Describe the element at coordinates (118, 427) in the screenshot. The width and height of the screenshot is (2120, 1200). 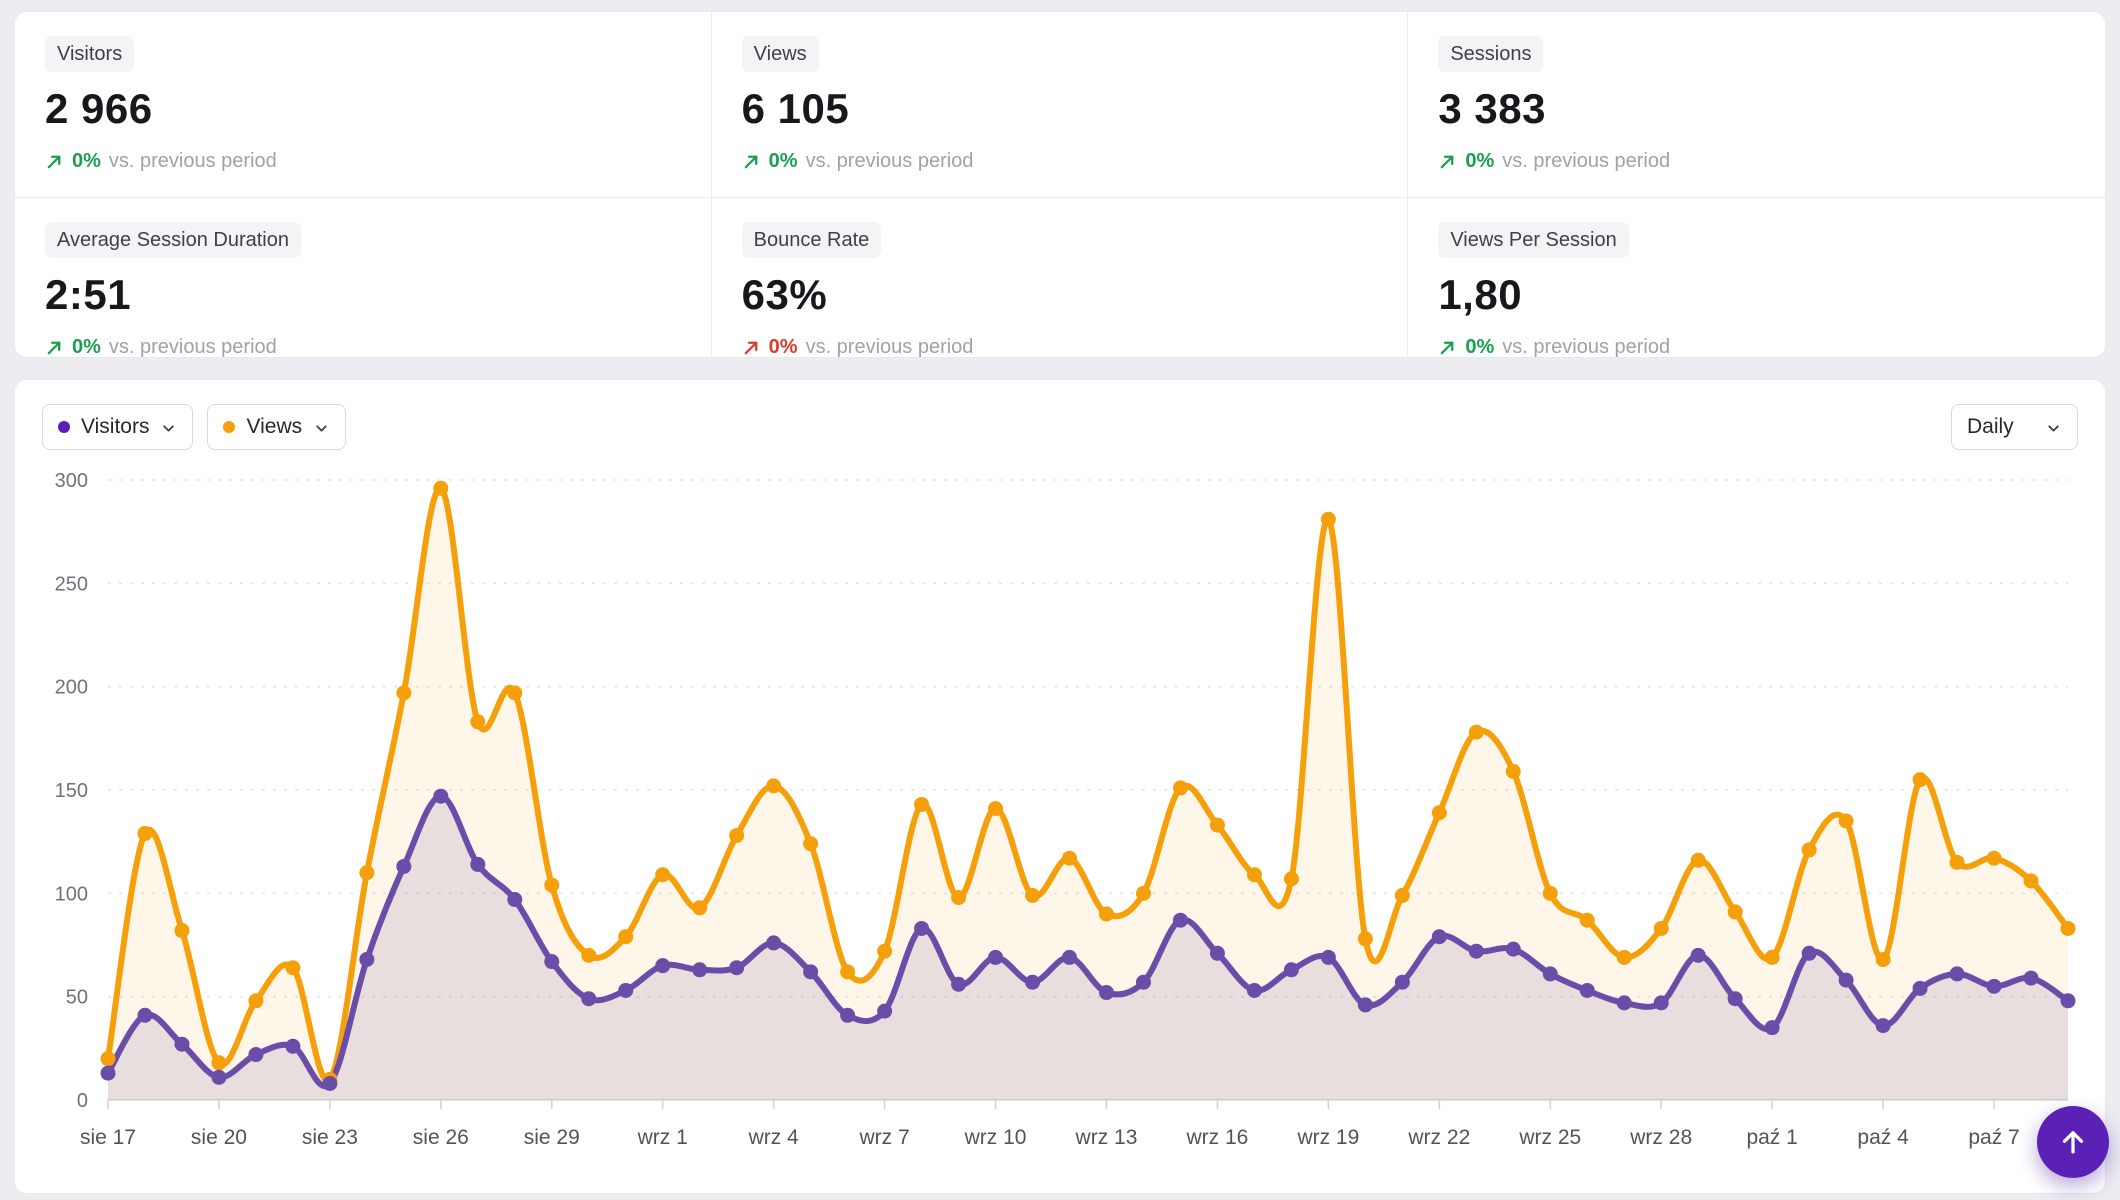
I see `legend-button-visitors: Visitors` at that location.